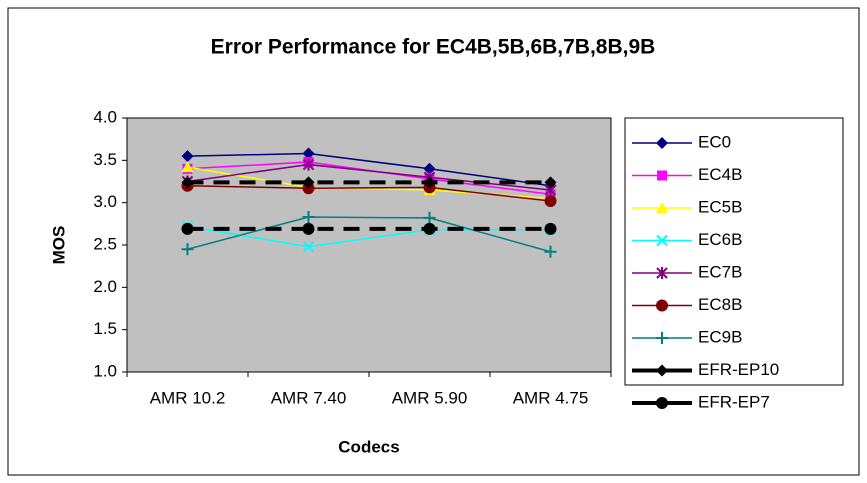 This screenshot has width=867, height=483. Describe the element at coordinates (734, 401) in the screenshot. I see `legend-label: EFR-EP7` at that location.